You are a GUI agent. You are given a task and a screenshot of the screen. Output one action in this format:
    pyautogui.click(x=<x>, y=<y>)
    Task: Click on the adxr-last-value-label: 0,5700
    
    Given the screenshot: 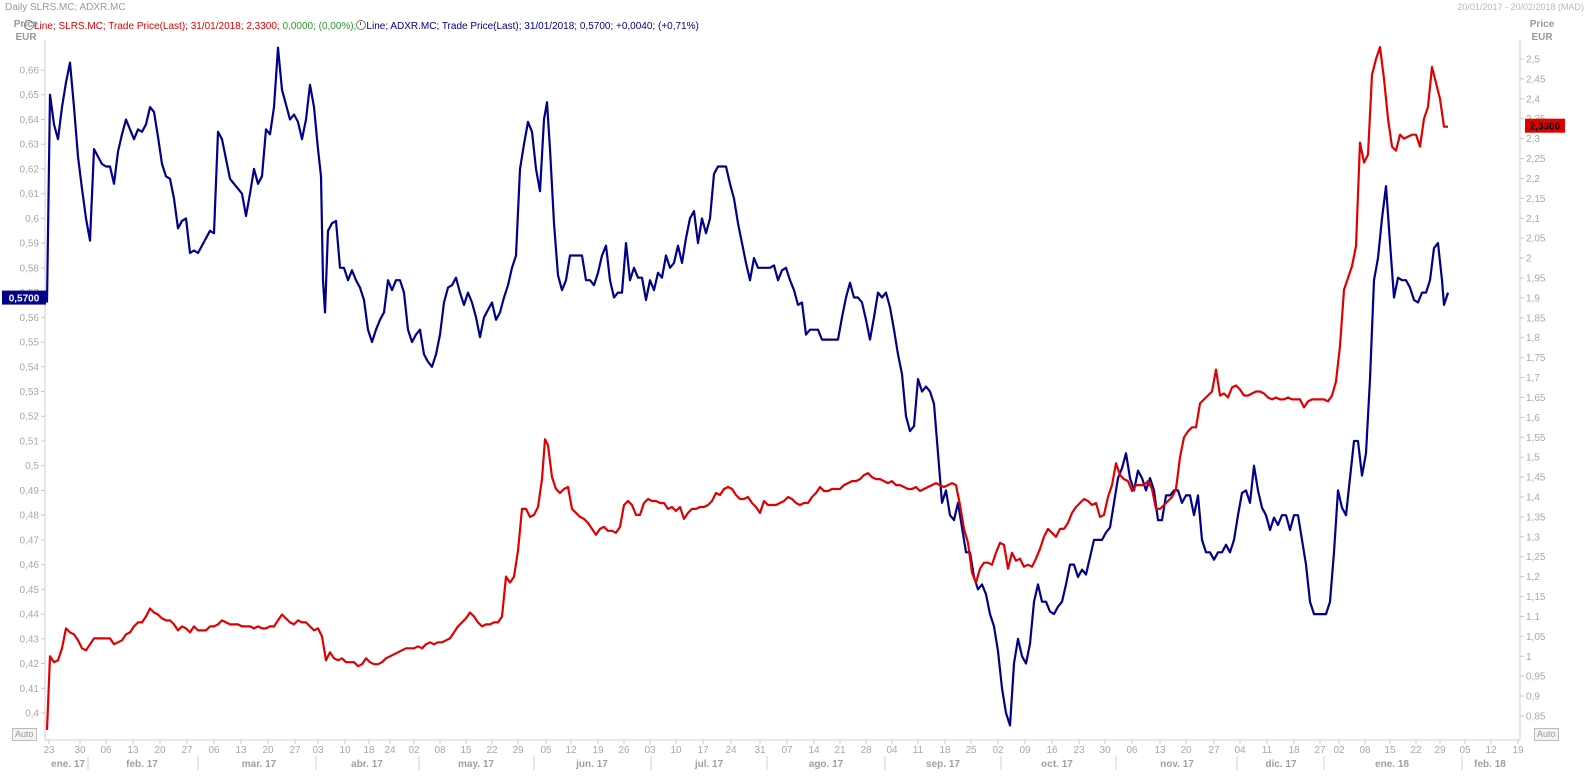 What is the action you would take?
    pyautogui.click(x=24, y=299)
    